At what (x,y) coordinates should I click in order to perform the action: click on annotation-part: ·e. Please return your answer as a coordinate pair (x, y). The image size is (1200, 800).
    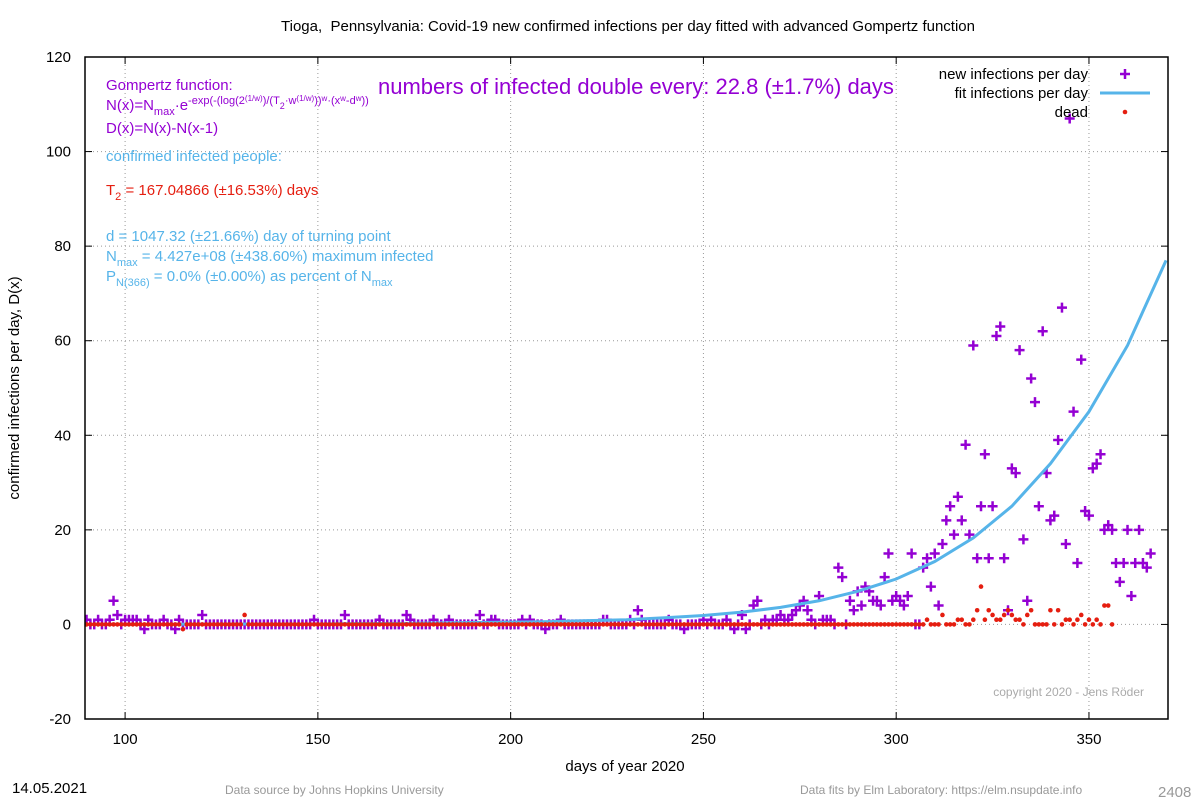
    Looking at the image, I should click on (181, 105).